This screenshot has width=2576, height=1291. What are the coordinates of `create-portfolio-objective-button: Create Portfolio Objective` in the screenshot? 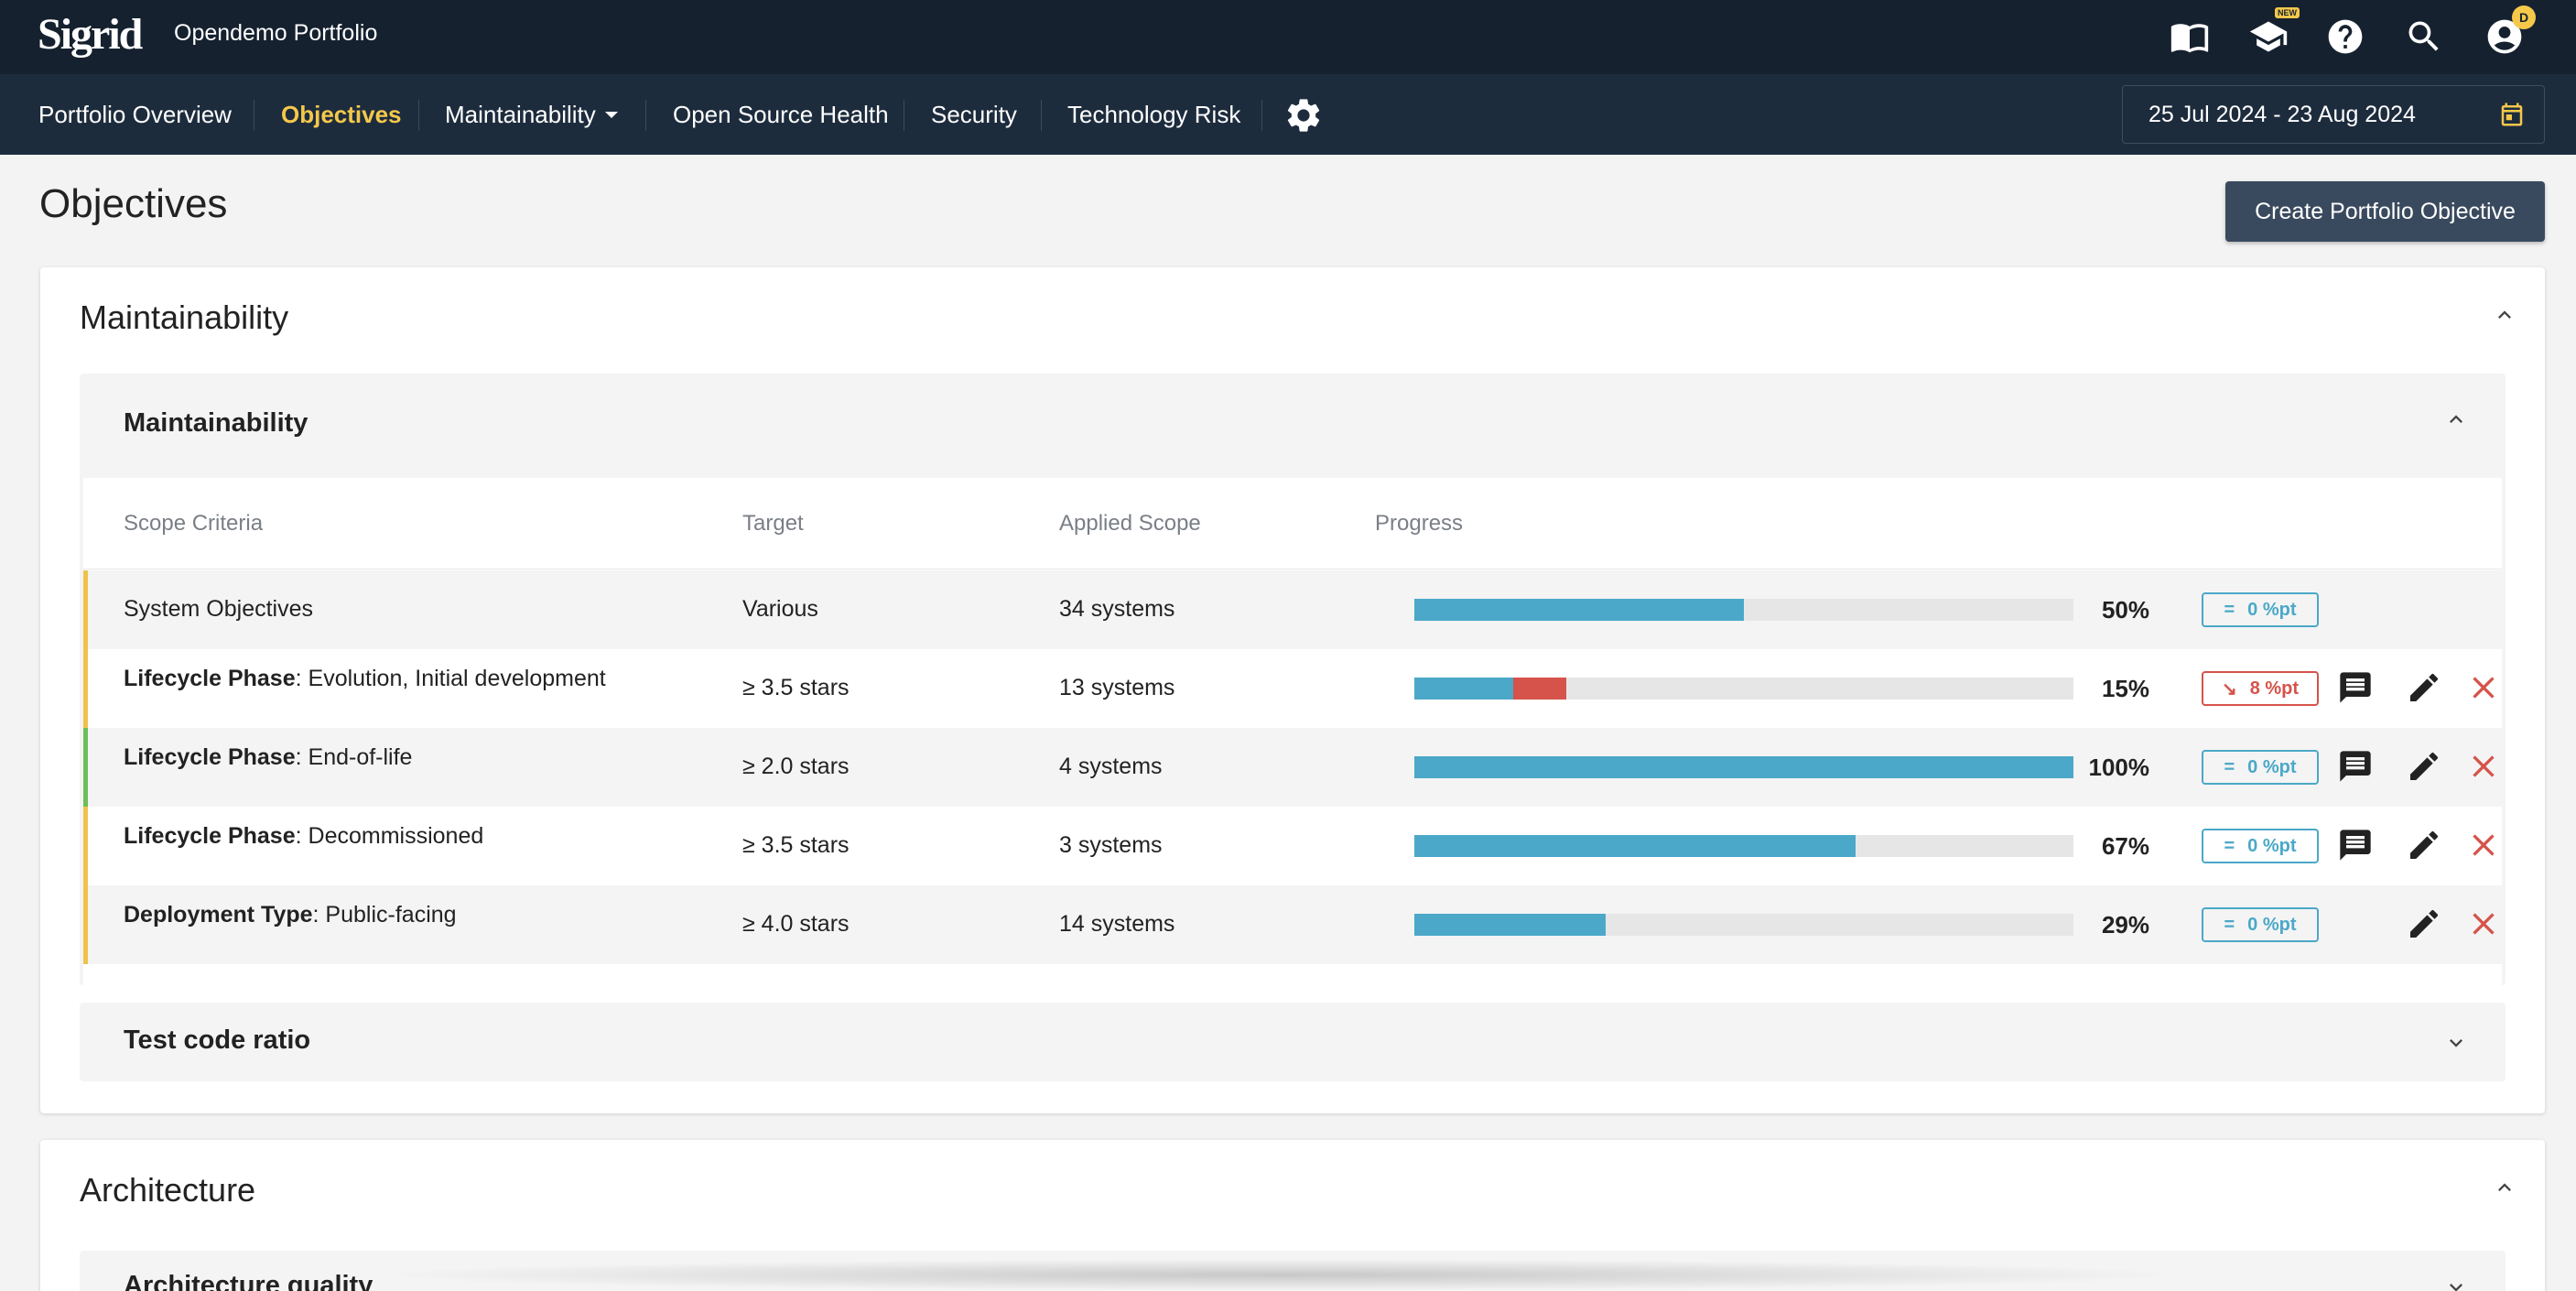 It's located at (2385, 212).